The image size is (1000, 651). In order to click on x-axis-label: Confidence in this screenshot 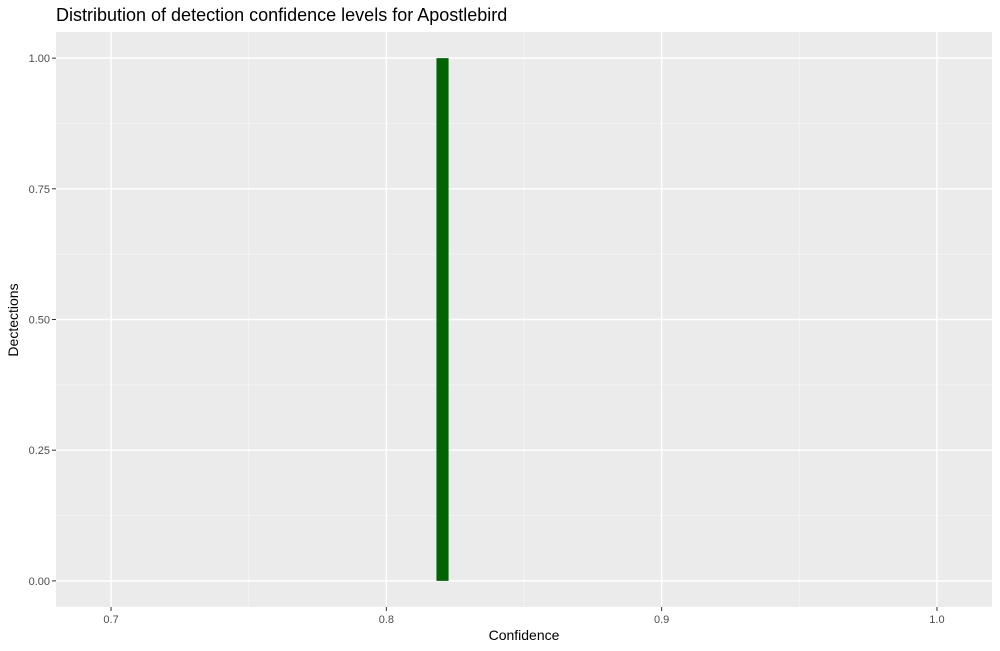, I will do `click(524, 635)`.